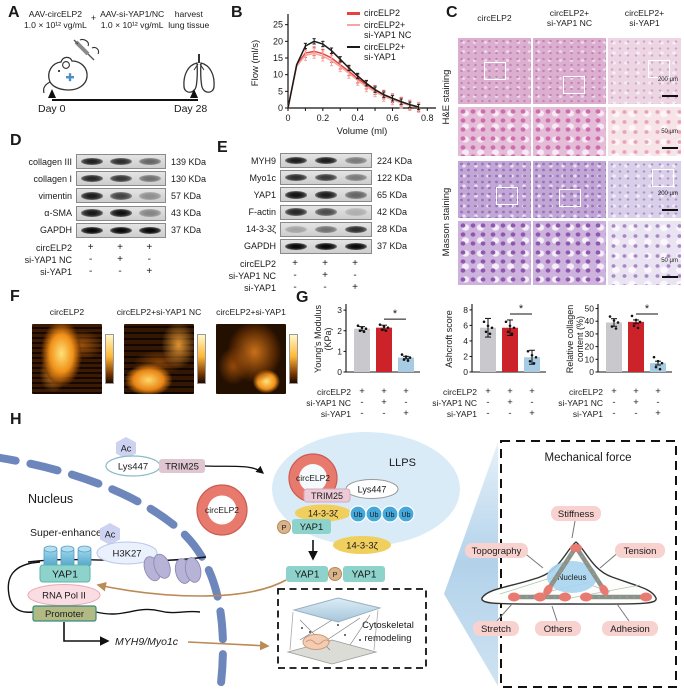 The image size is (684, 690). Describe the element at coordinates (316, 642) in the screenshot. I see `mitochondrion-icon` at that location.